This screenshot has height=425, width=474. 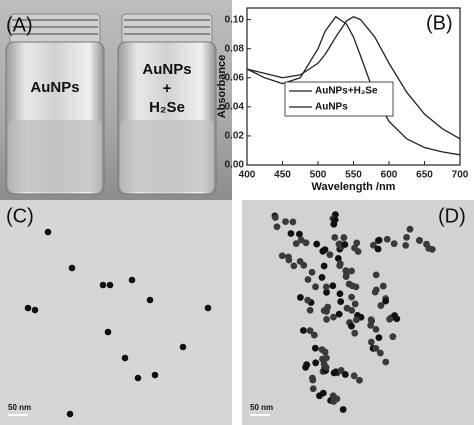 I want to click on legend-box, so click(x=339, y=99).